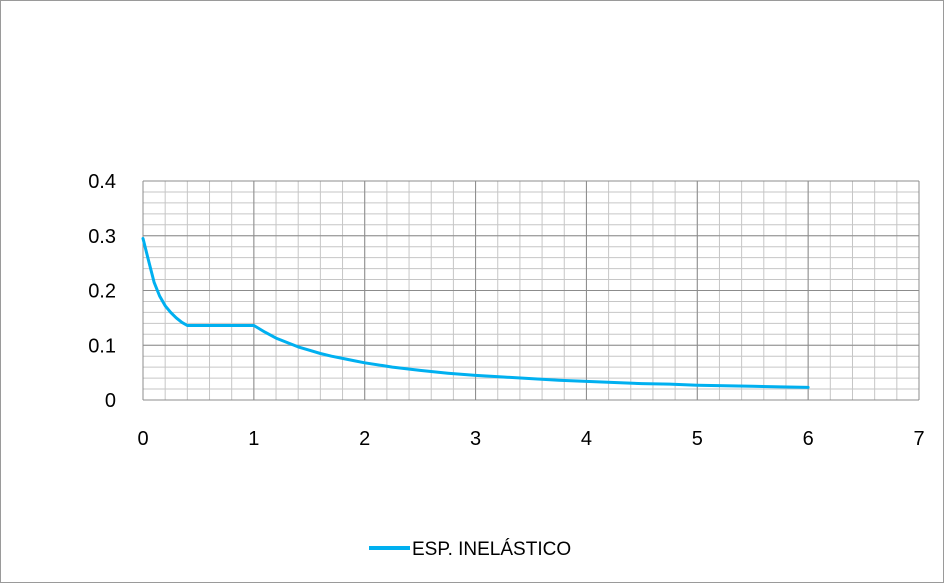 This screenshot has height=584, width=944. What do you see at coordinates (110, 401) in the screenshot?
I see `y-tick-label: 0` at bounding box center [110, 401].